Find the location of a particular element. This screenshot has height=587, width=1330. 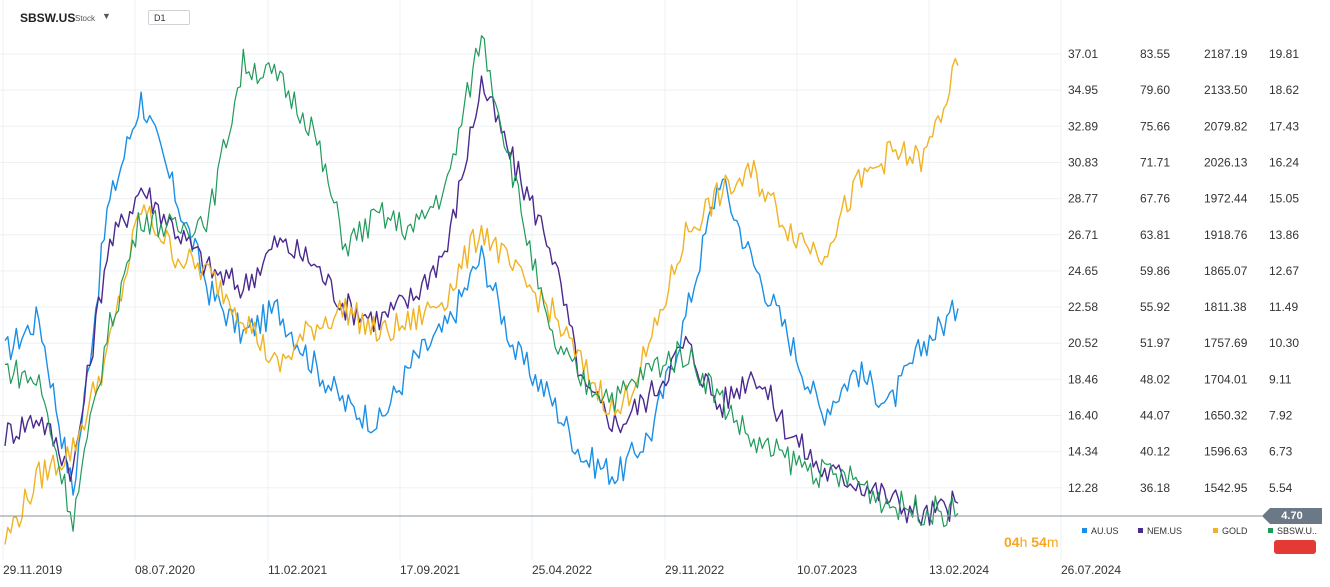

legend-label: GOLD is located at coordinates (1235, 531).